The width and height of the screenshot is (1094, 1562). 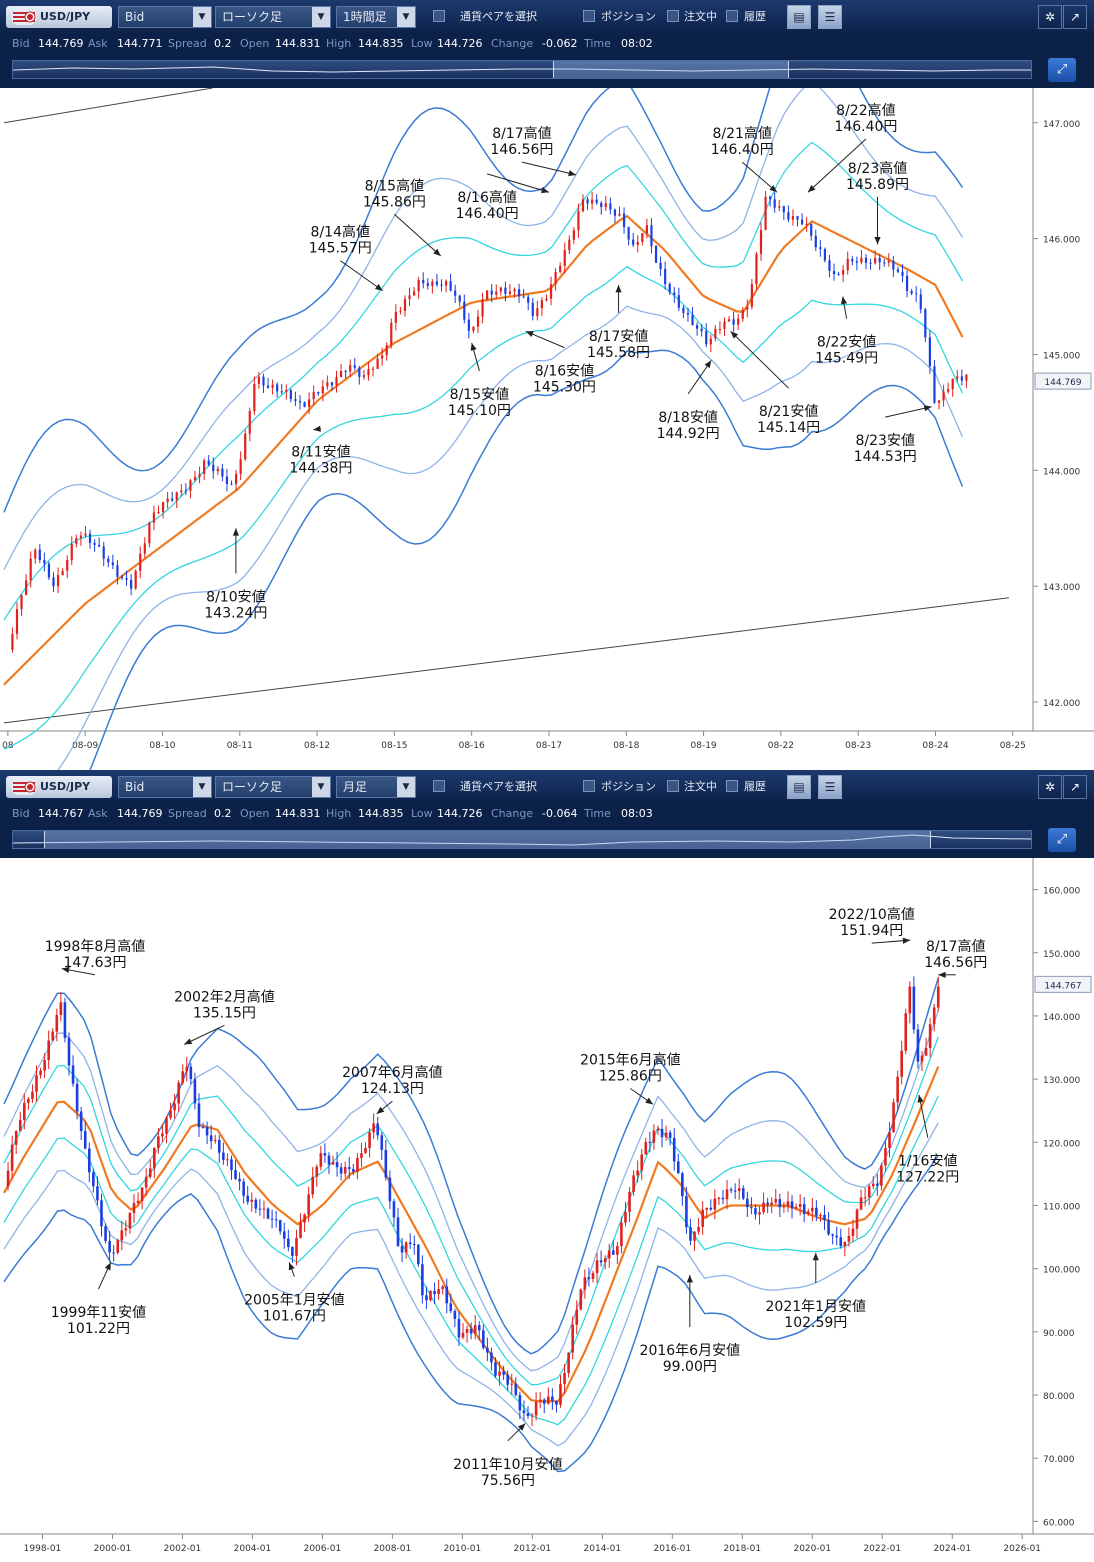 I want to click on change-label: Change, so click(x=512, y=43).